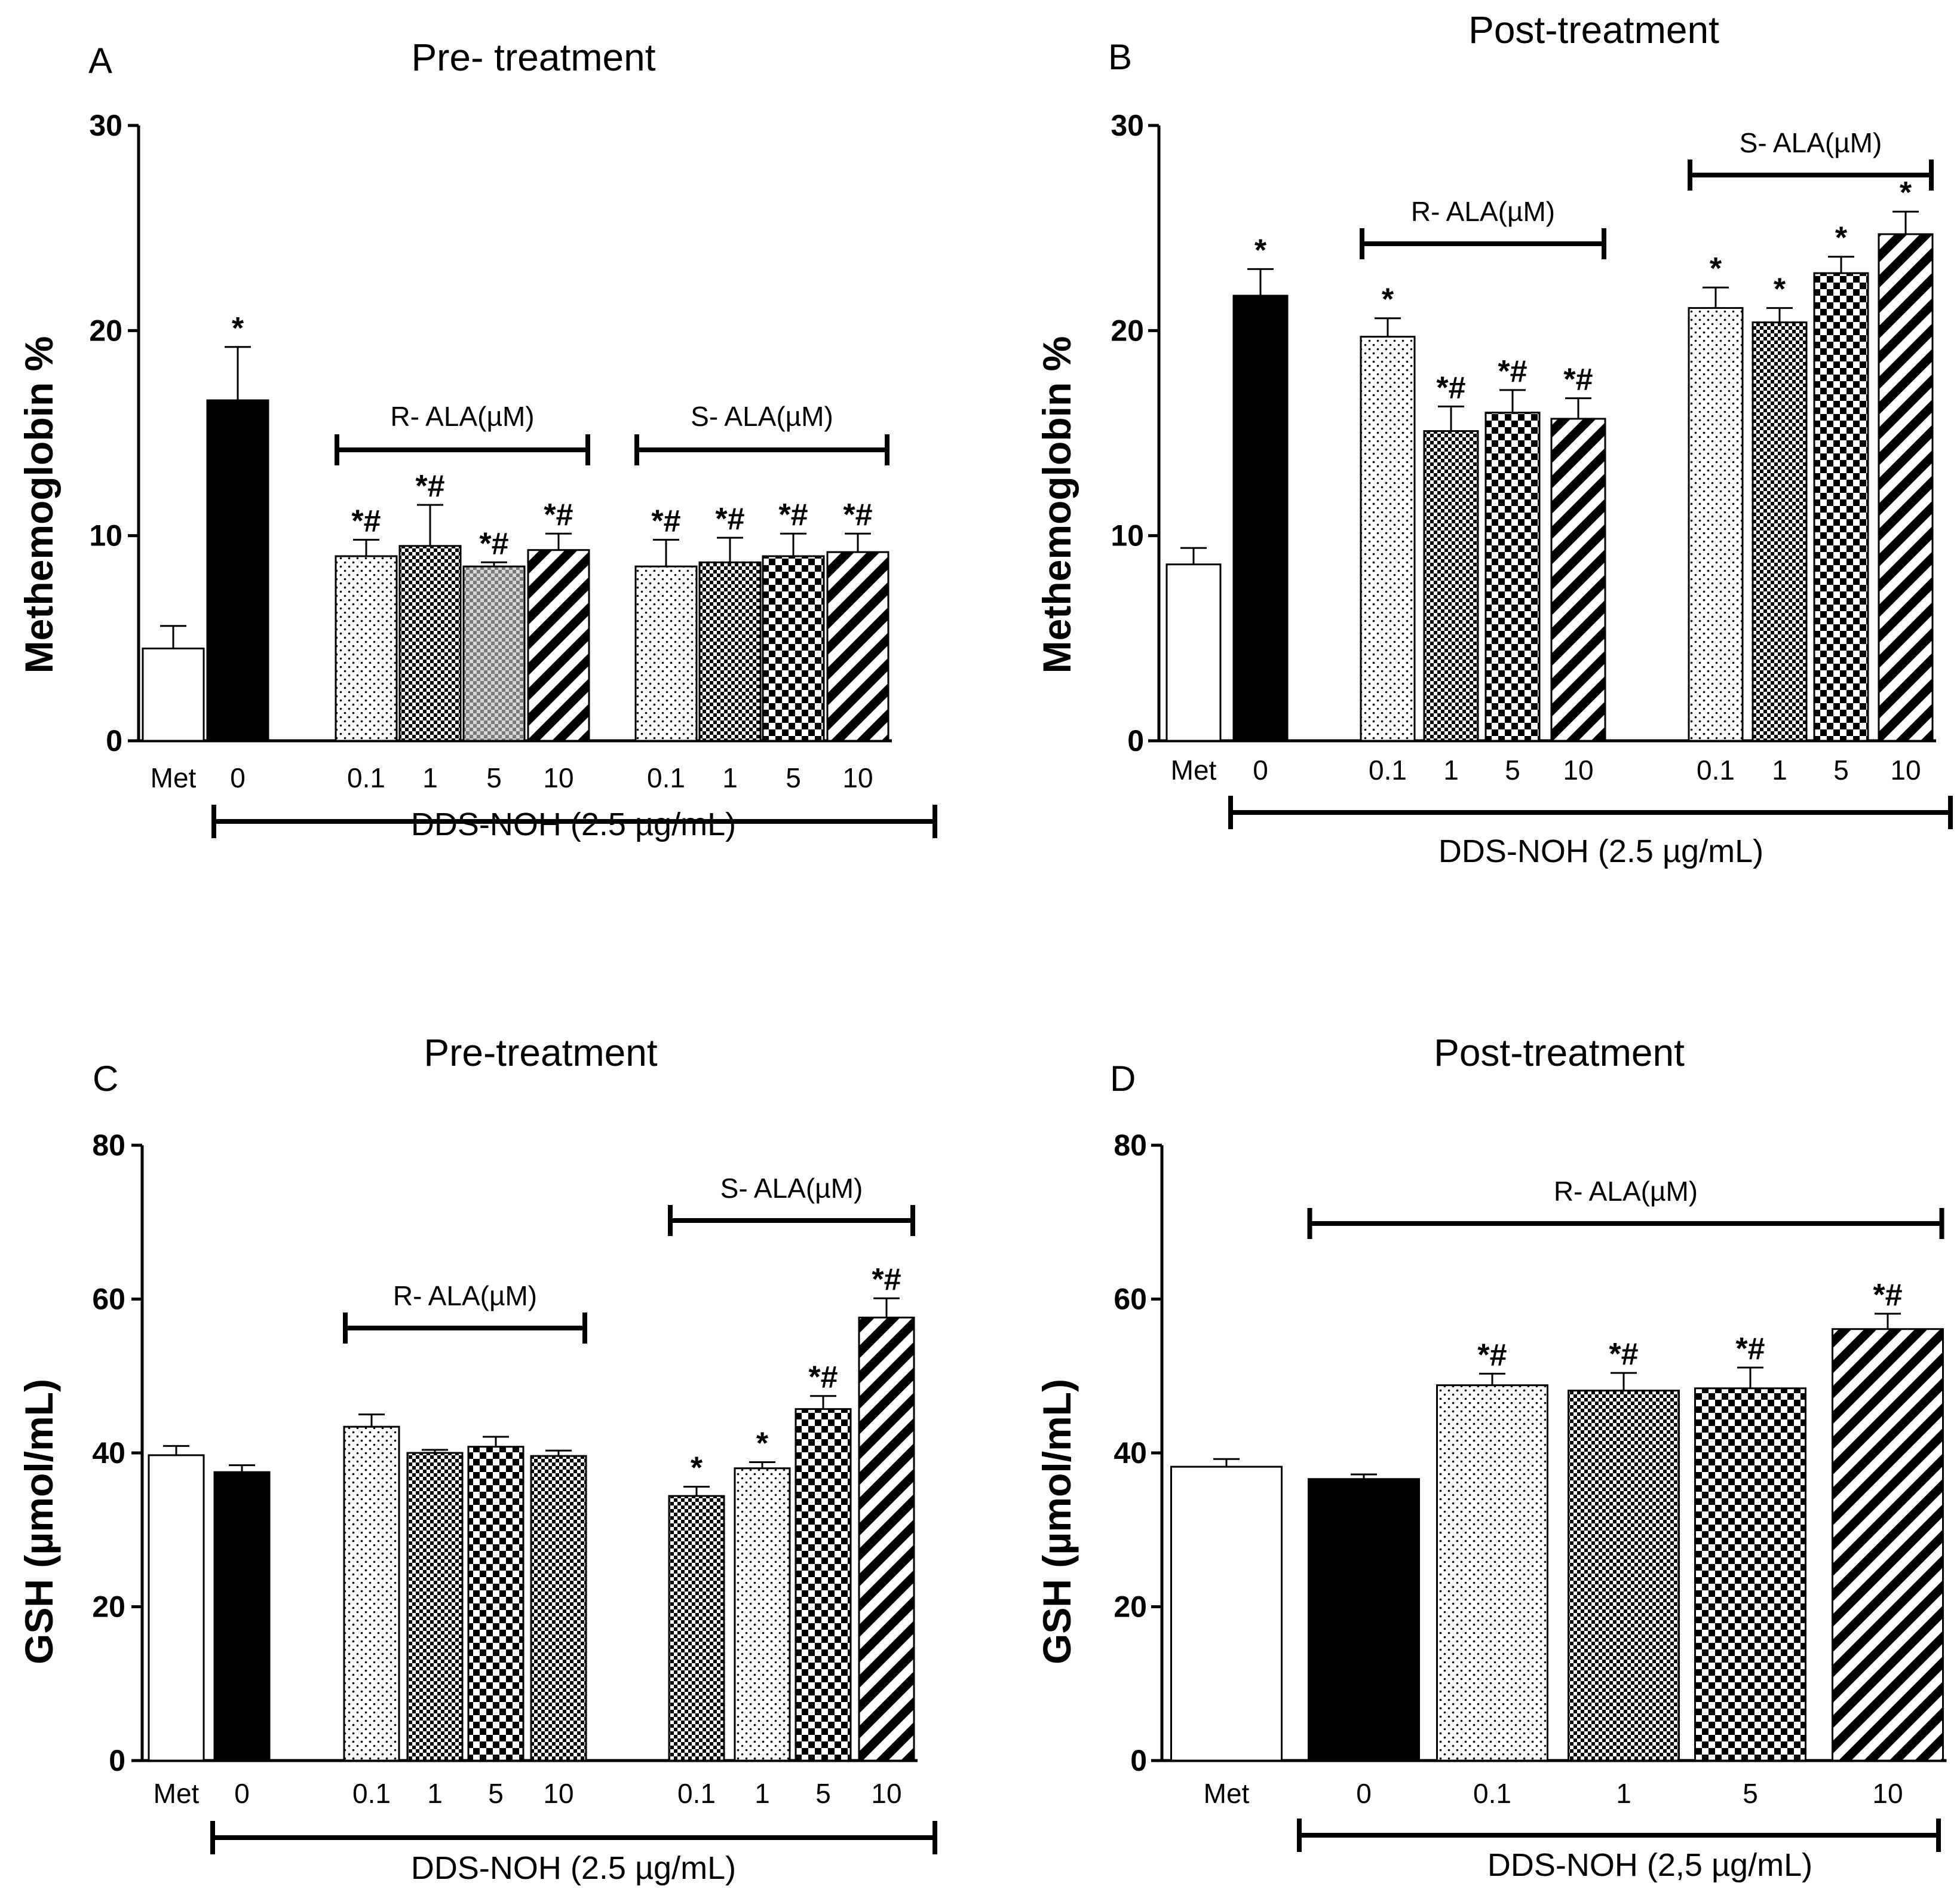 This screenshot has width=1960, height=1892. I want to click on y-axis-label: Methemoglobin %, so click(39, 505).